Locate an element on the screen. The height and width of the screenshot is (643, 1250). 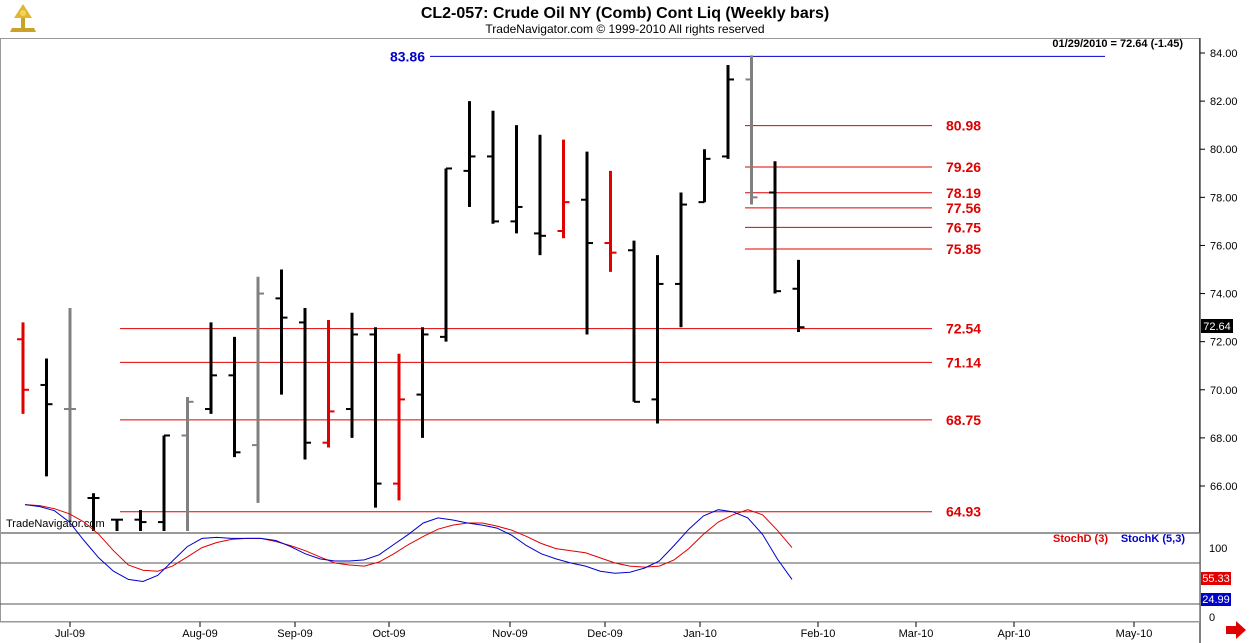
price-tick-label: 68.00 is located at coordinates (1224, 439).